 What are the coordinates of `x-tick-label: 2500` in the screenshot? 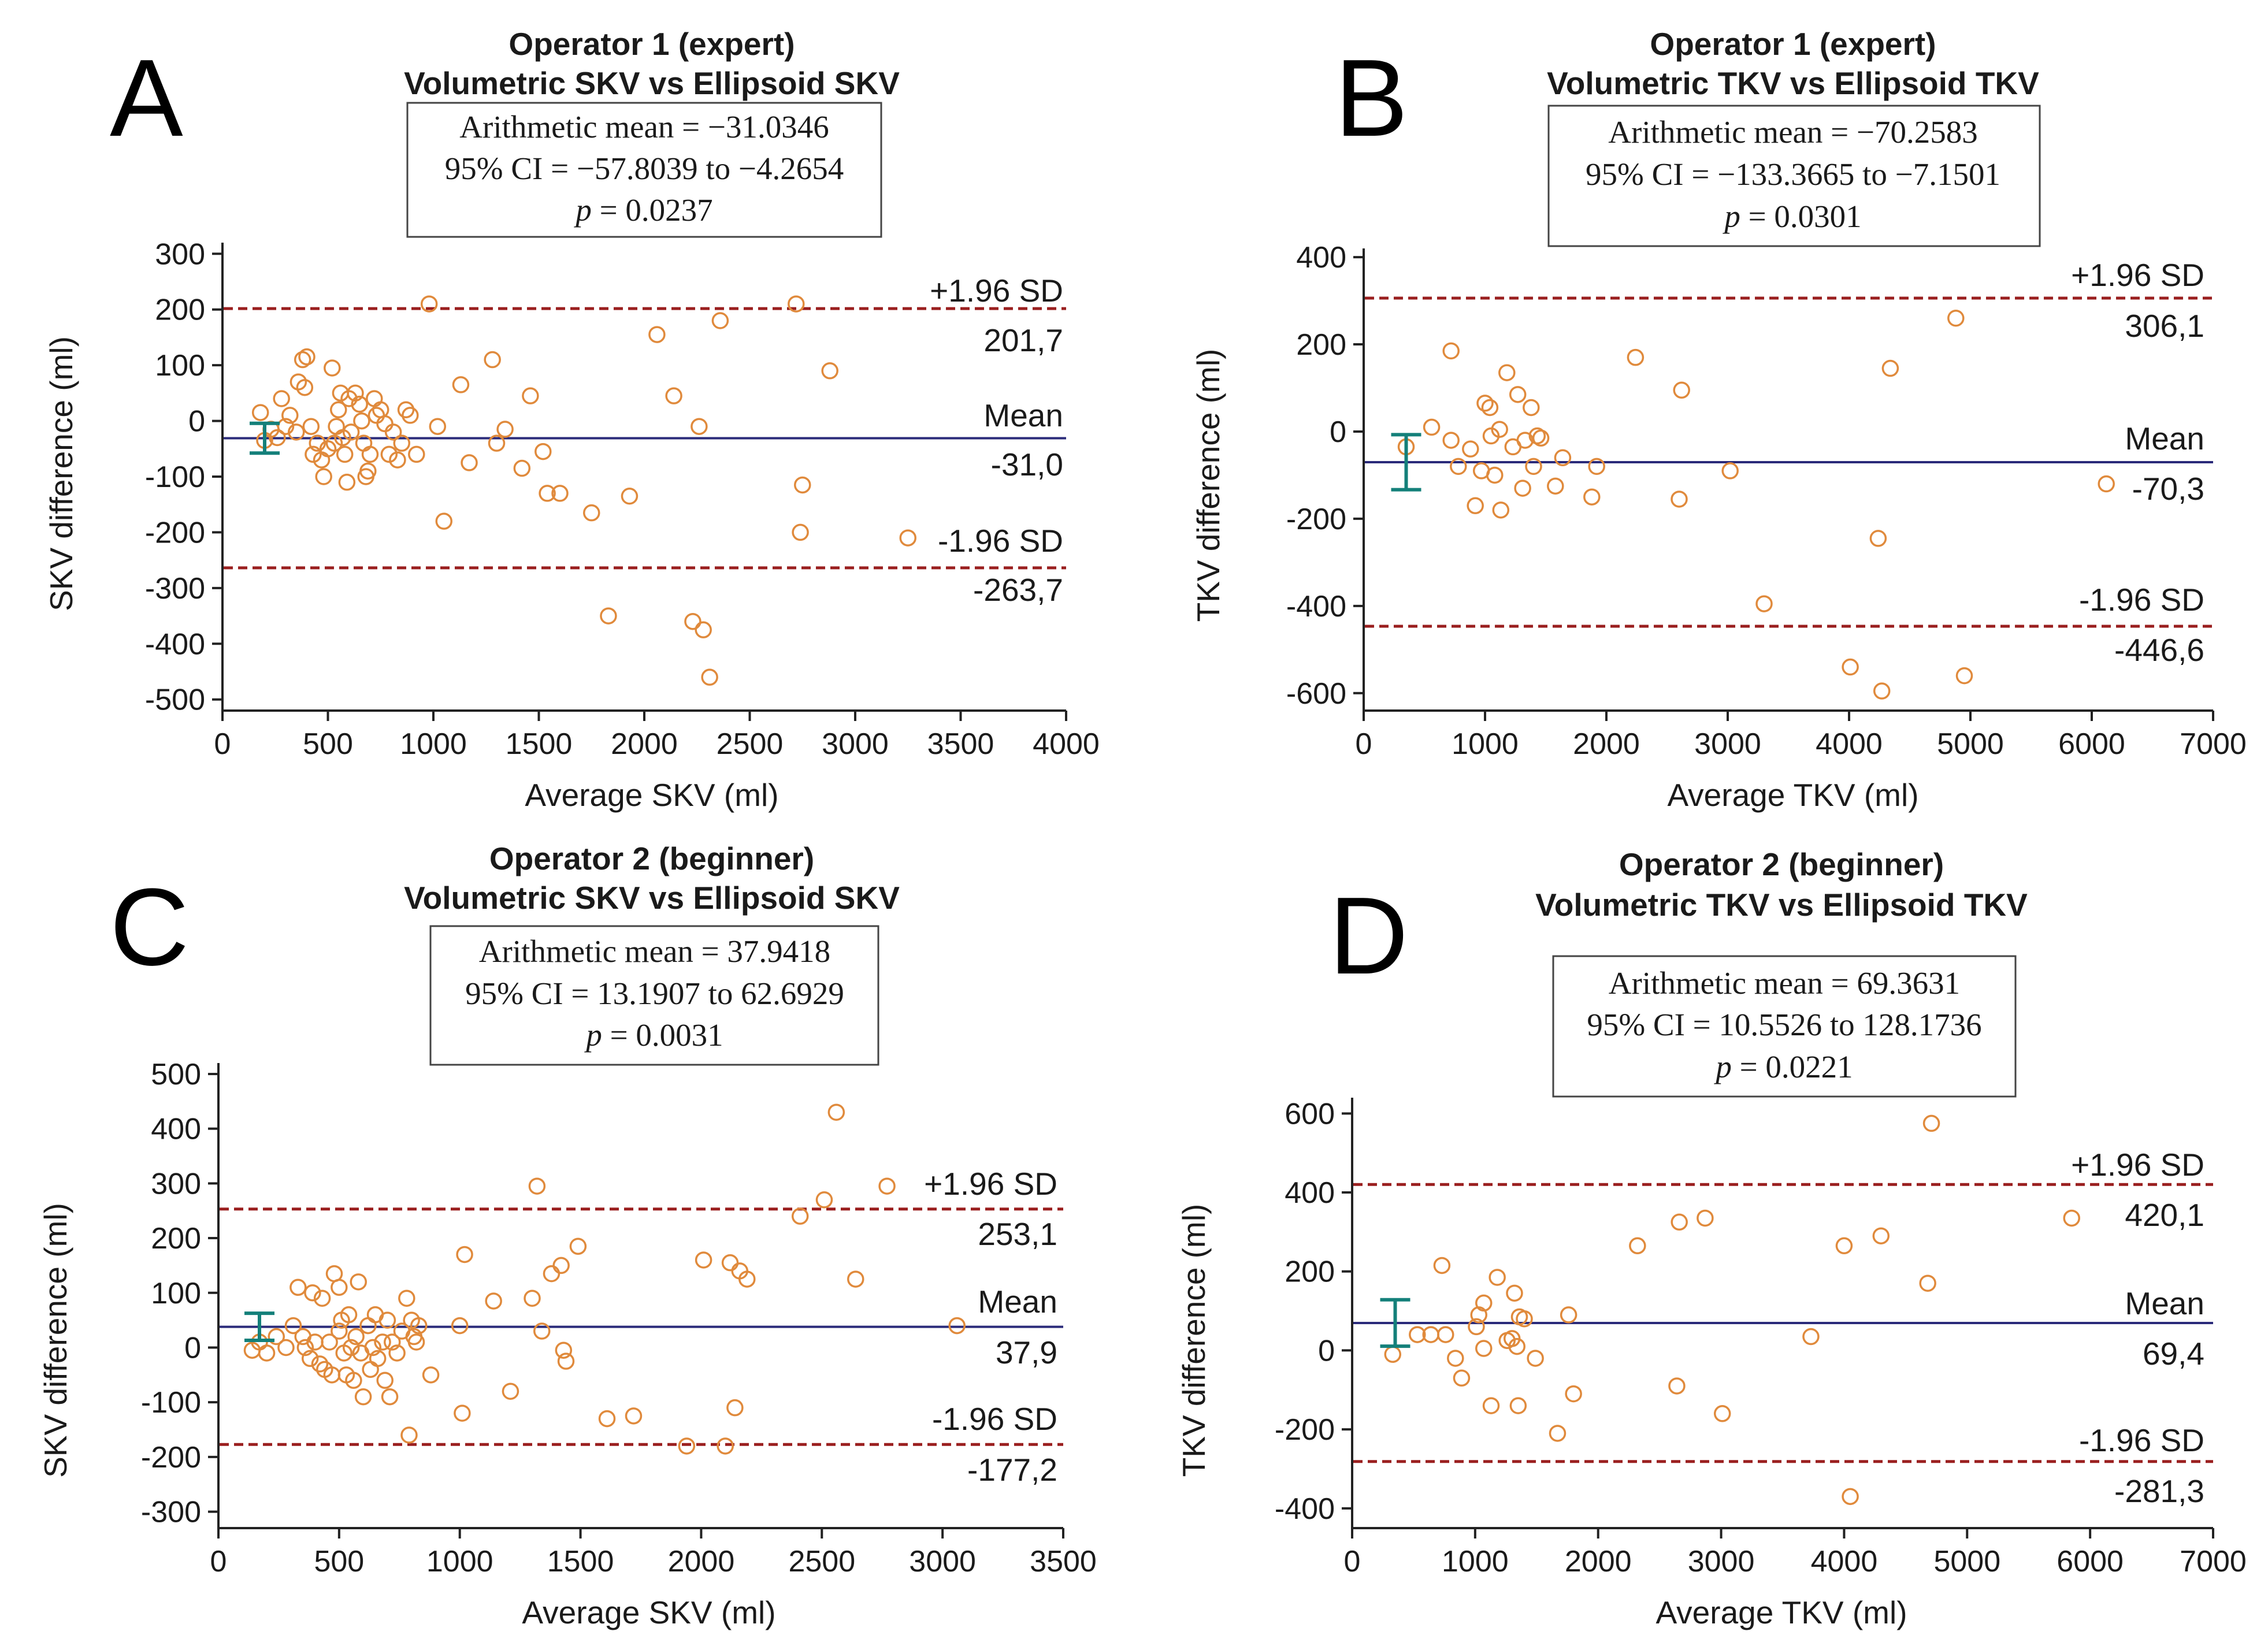 It's located at (750, 744).